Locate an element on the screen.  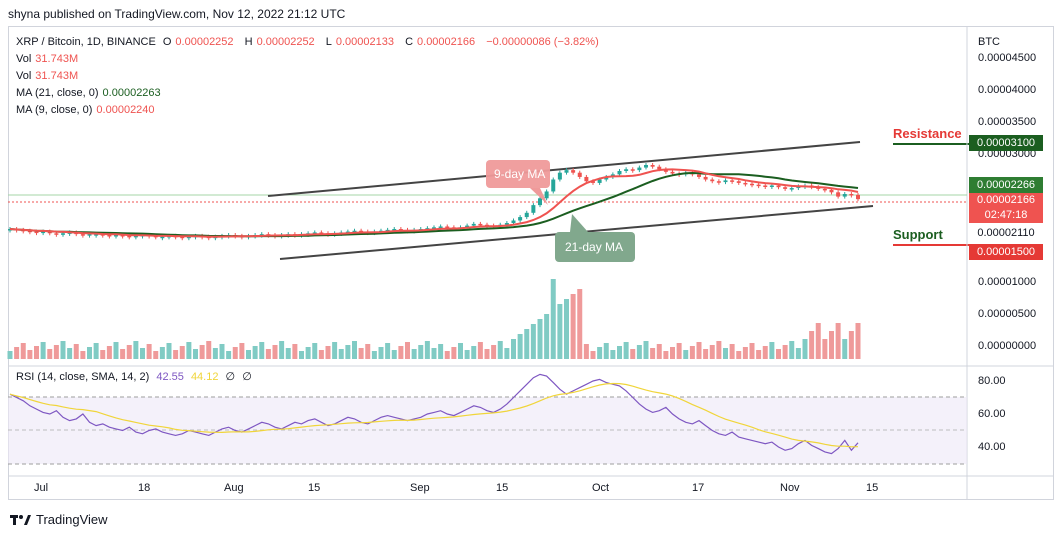
rsi-sma-line is located at coordinates (434, 415).